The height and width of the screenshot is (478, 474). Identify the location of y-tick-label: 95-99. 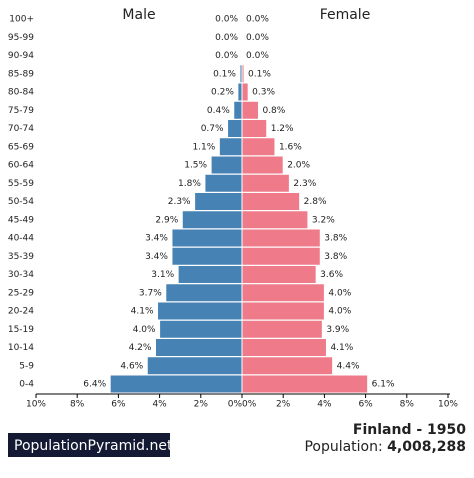
(21, 38).